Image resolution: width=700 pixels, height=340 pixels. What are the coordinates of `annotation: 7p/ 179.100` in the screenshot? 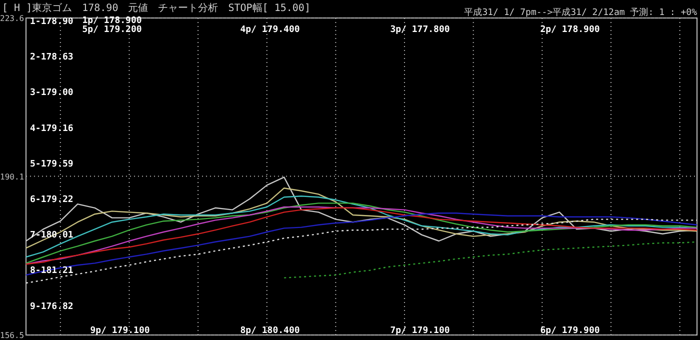 It's located at (420, 331).